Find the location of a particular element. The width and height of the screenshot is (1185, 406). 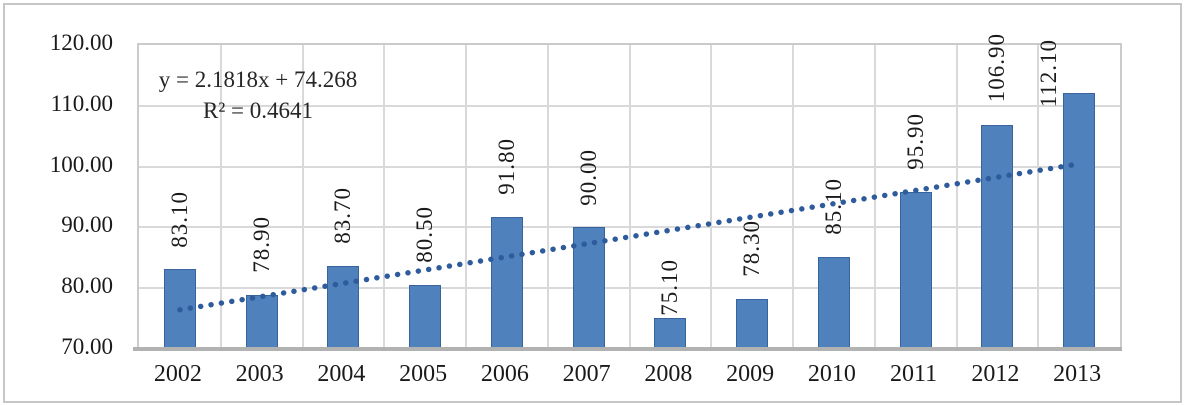

trendline-equation-text: y = 2.1818x + 74.268 is located at coordinates (258, 79).